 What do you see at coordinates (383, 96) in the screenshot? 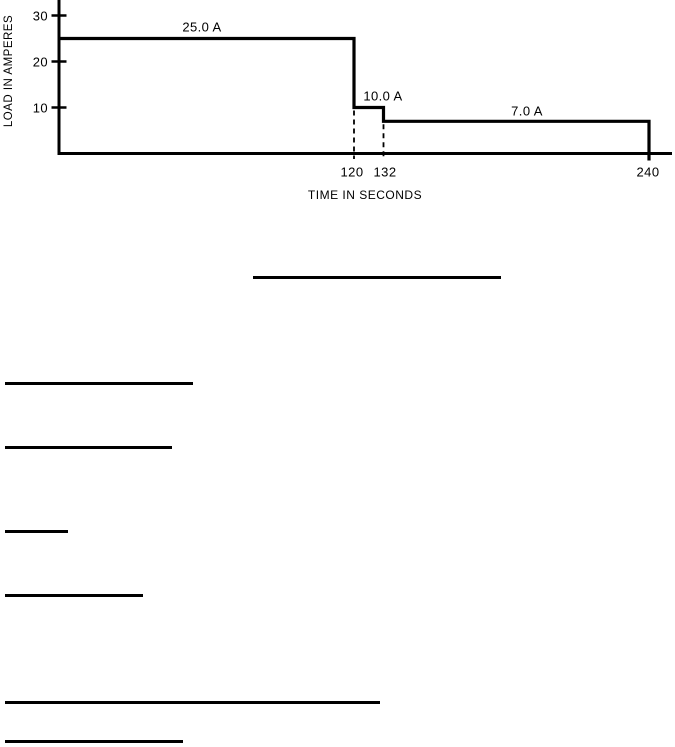
I see `step-label-10a: 10.0 A` at bounding box center [383, 96].